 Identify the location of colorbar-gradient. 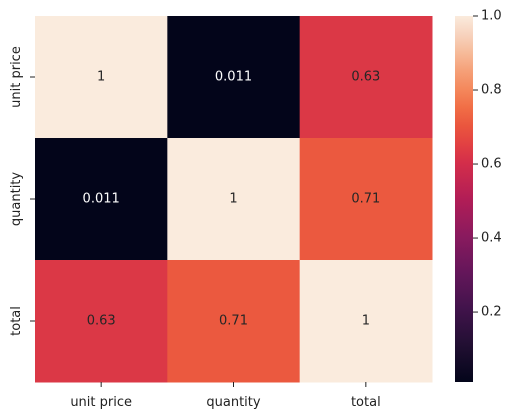
(464, 199).